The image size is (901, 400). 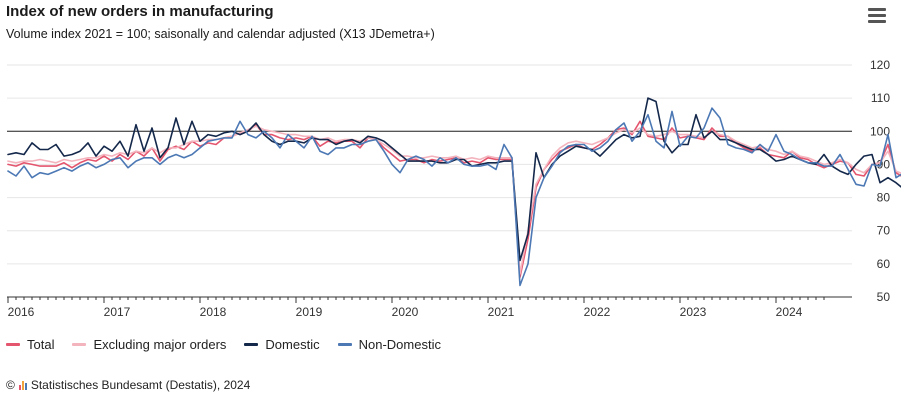 What do you see at coordinates (429, 307) in the screenshot?
I see `x-axis: 2016 2017 2018 2019 2020 2021 2022 2023 2024` at bounding box center [429, 307].